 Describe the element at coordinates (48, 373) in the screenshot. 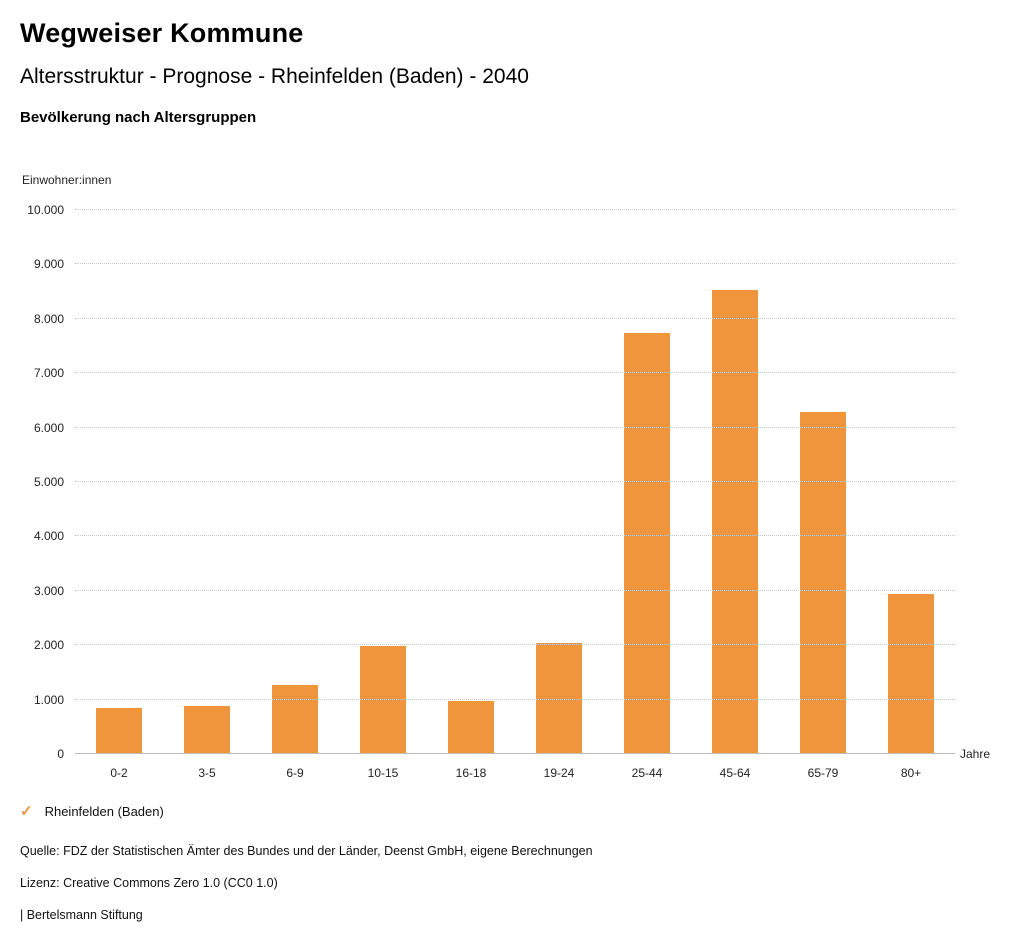

I see `y-tick-label: 7.000` at that location.